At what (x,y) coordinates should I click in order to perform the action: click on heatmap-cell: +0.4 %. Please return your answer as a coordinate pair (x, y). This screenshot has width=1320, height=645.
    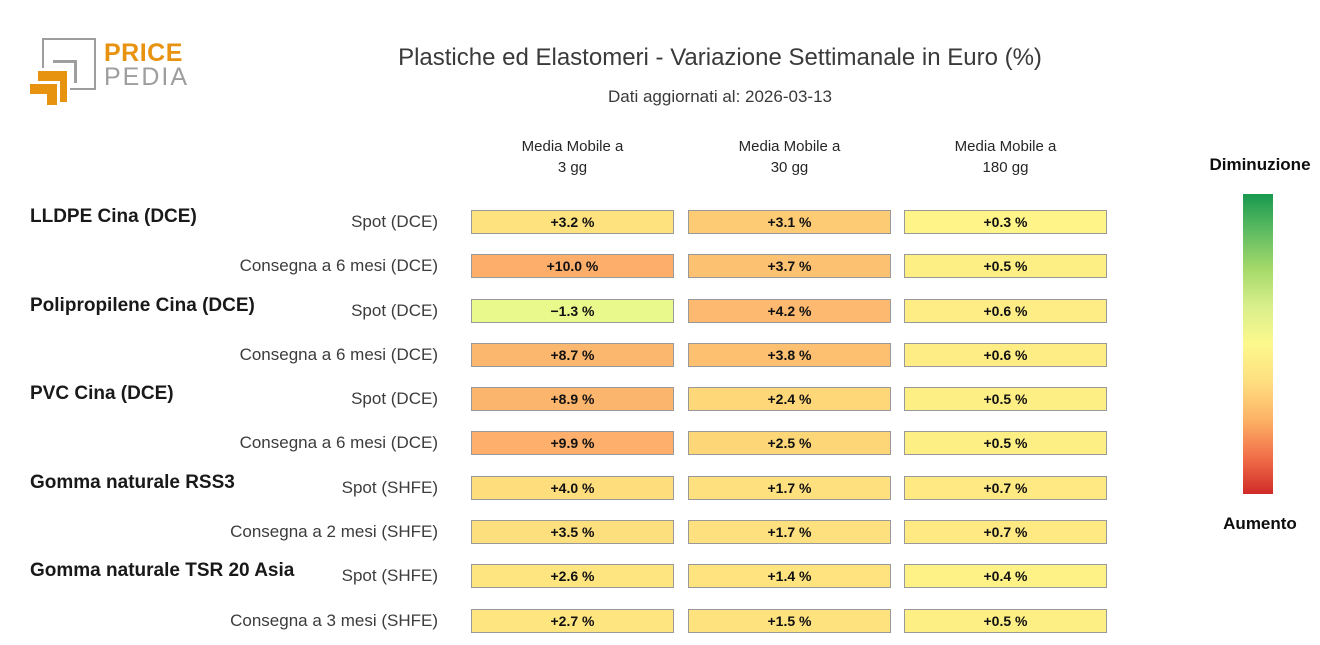
    Looking at the image, I should click on (1005, 576).